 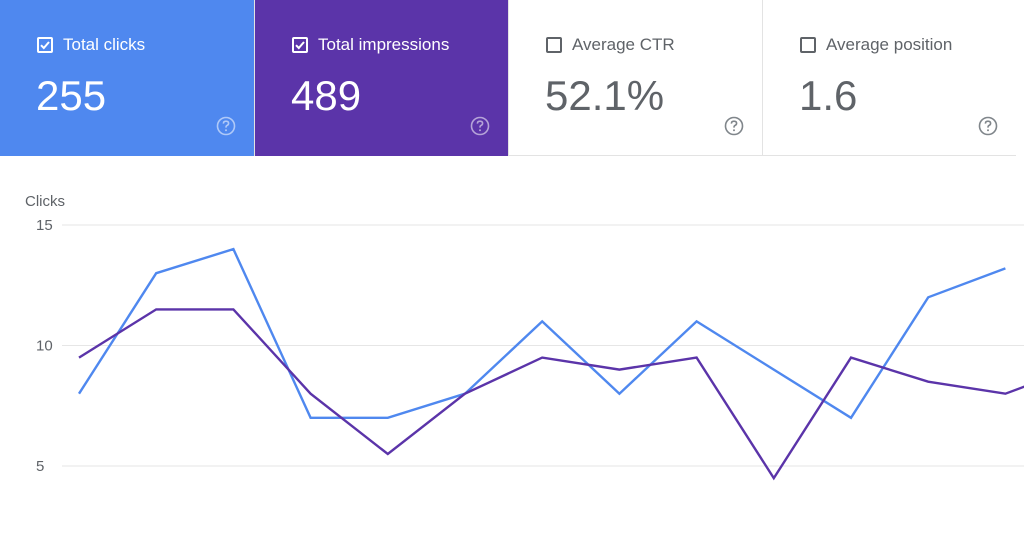 I want to click on card-label: Total clicks, so click(x=104, y=44).